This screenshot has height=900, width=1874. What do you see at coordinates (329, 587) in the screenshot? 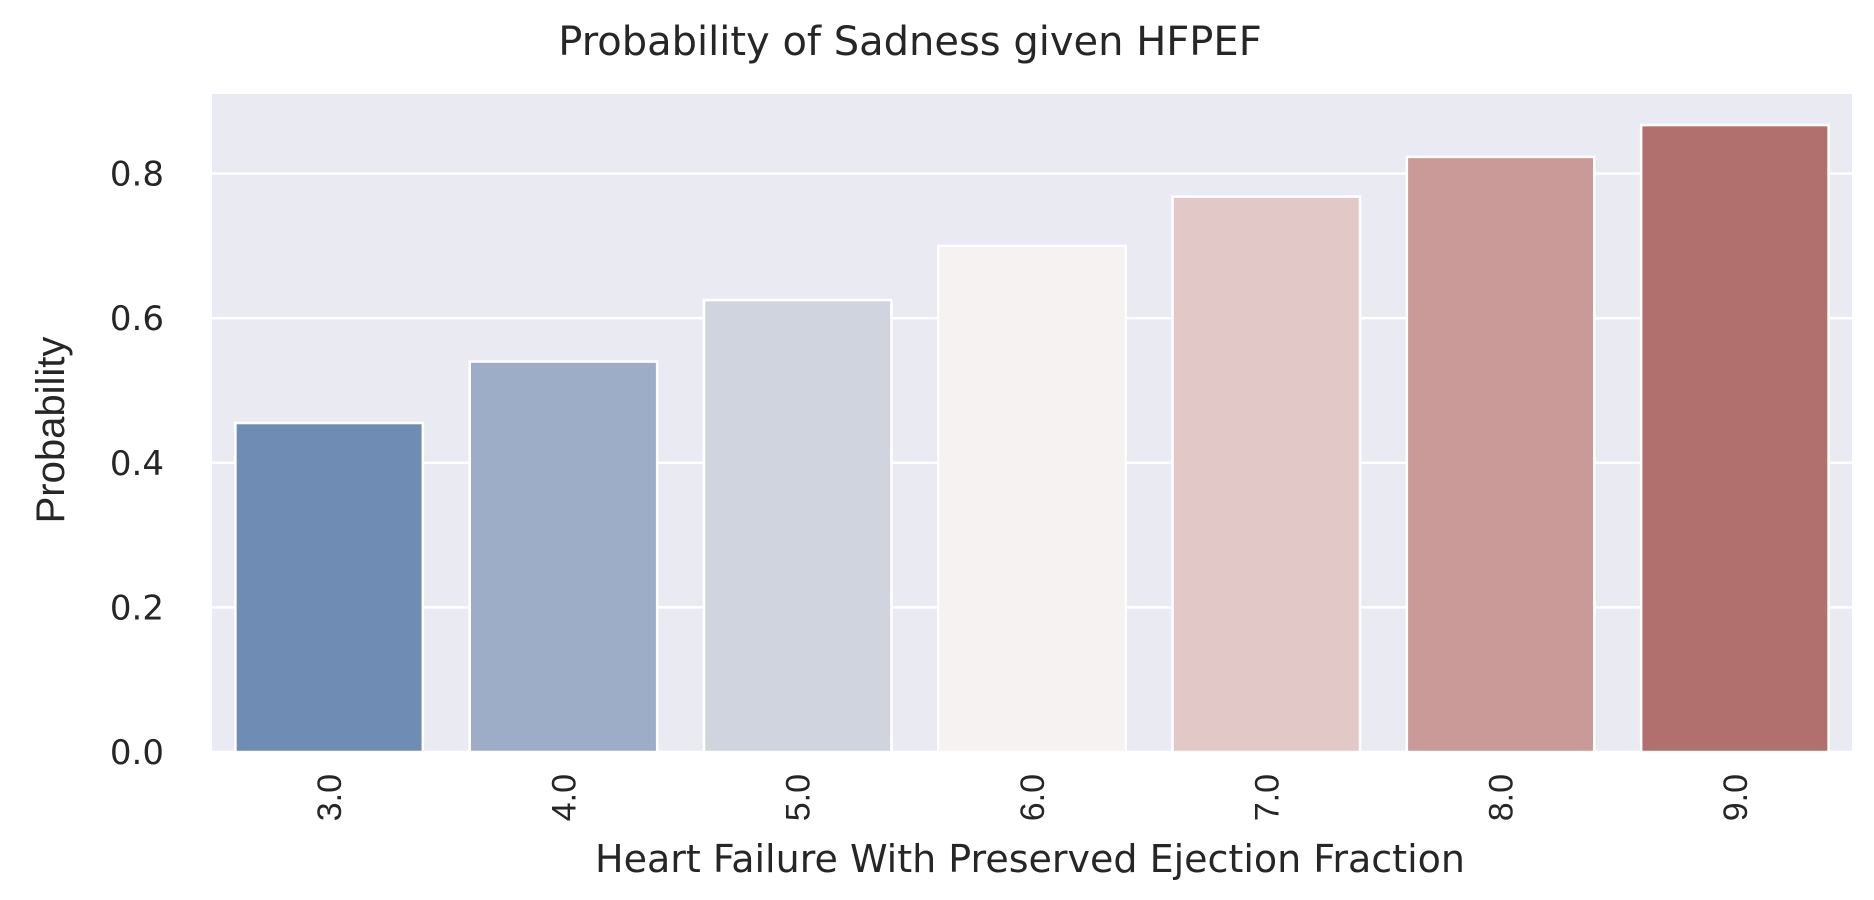
I see `bar-3.0` at bounding box center [329, 587].